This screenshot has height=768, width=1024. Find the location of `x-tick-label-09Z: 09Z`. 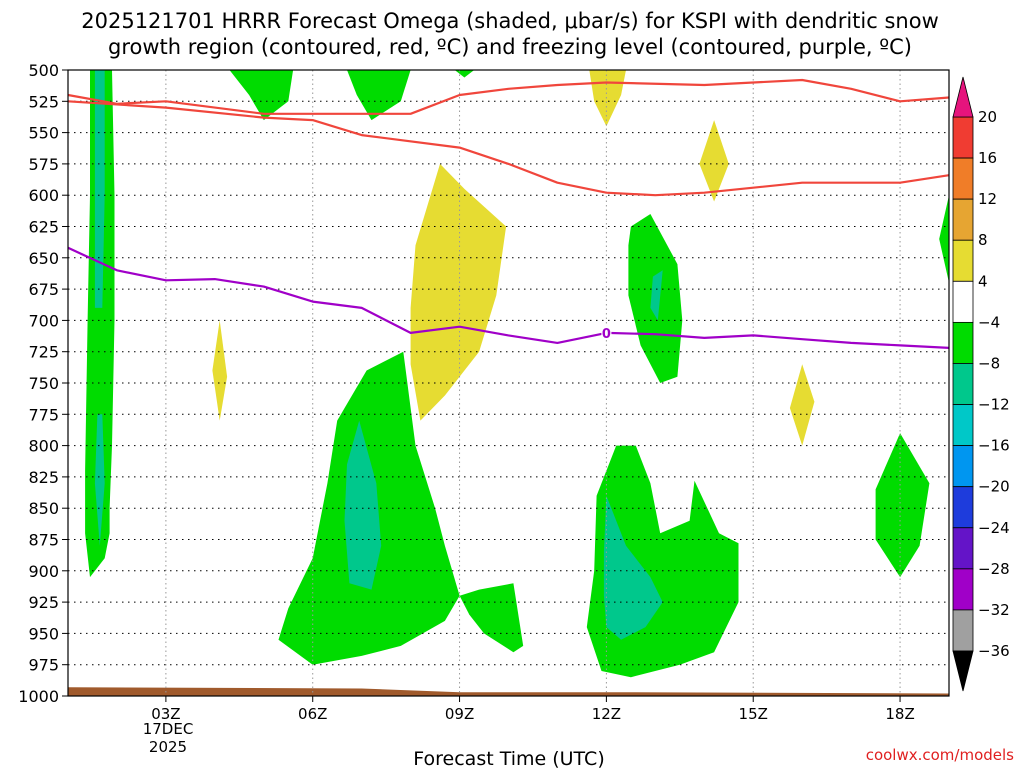

x-tick-label-09Z: 09Z is located at coordinates (459, 714).